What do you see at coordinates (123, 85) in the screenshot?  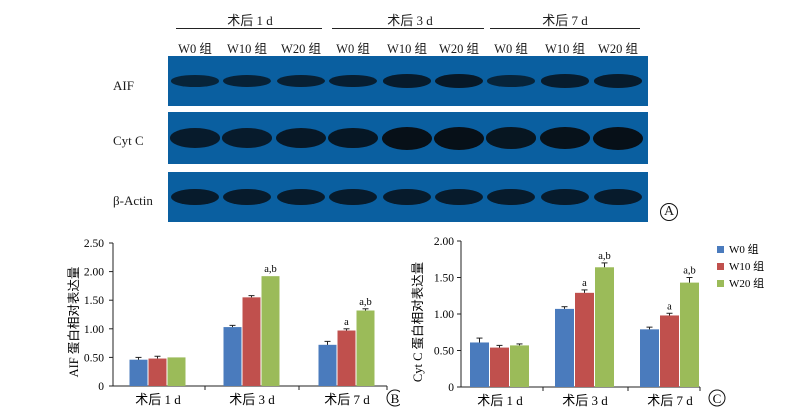 I see `row-label-aif: AIF` at bounding box center [123, 85].